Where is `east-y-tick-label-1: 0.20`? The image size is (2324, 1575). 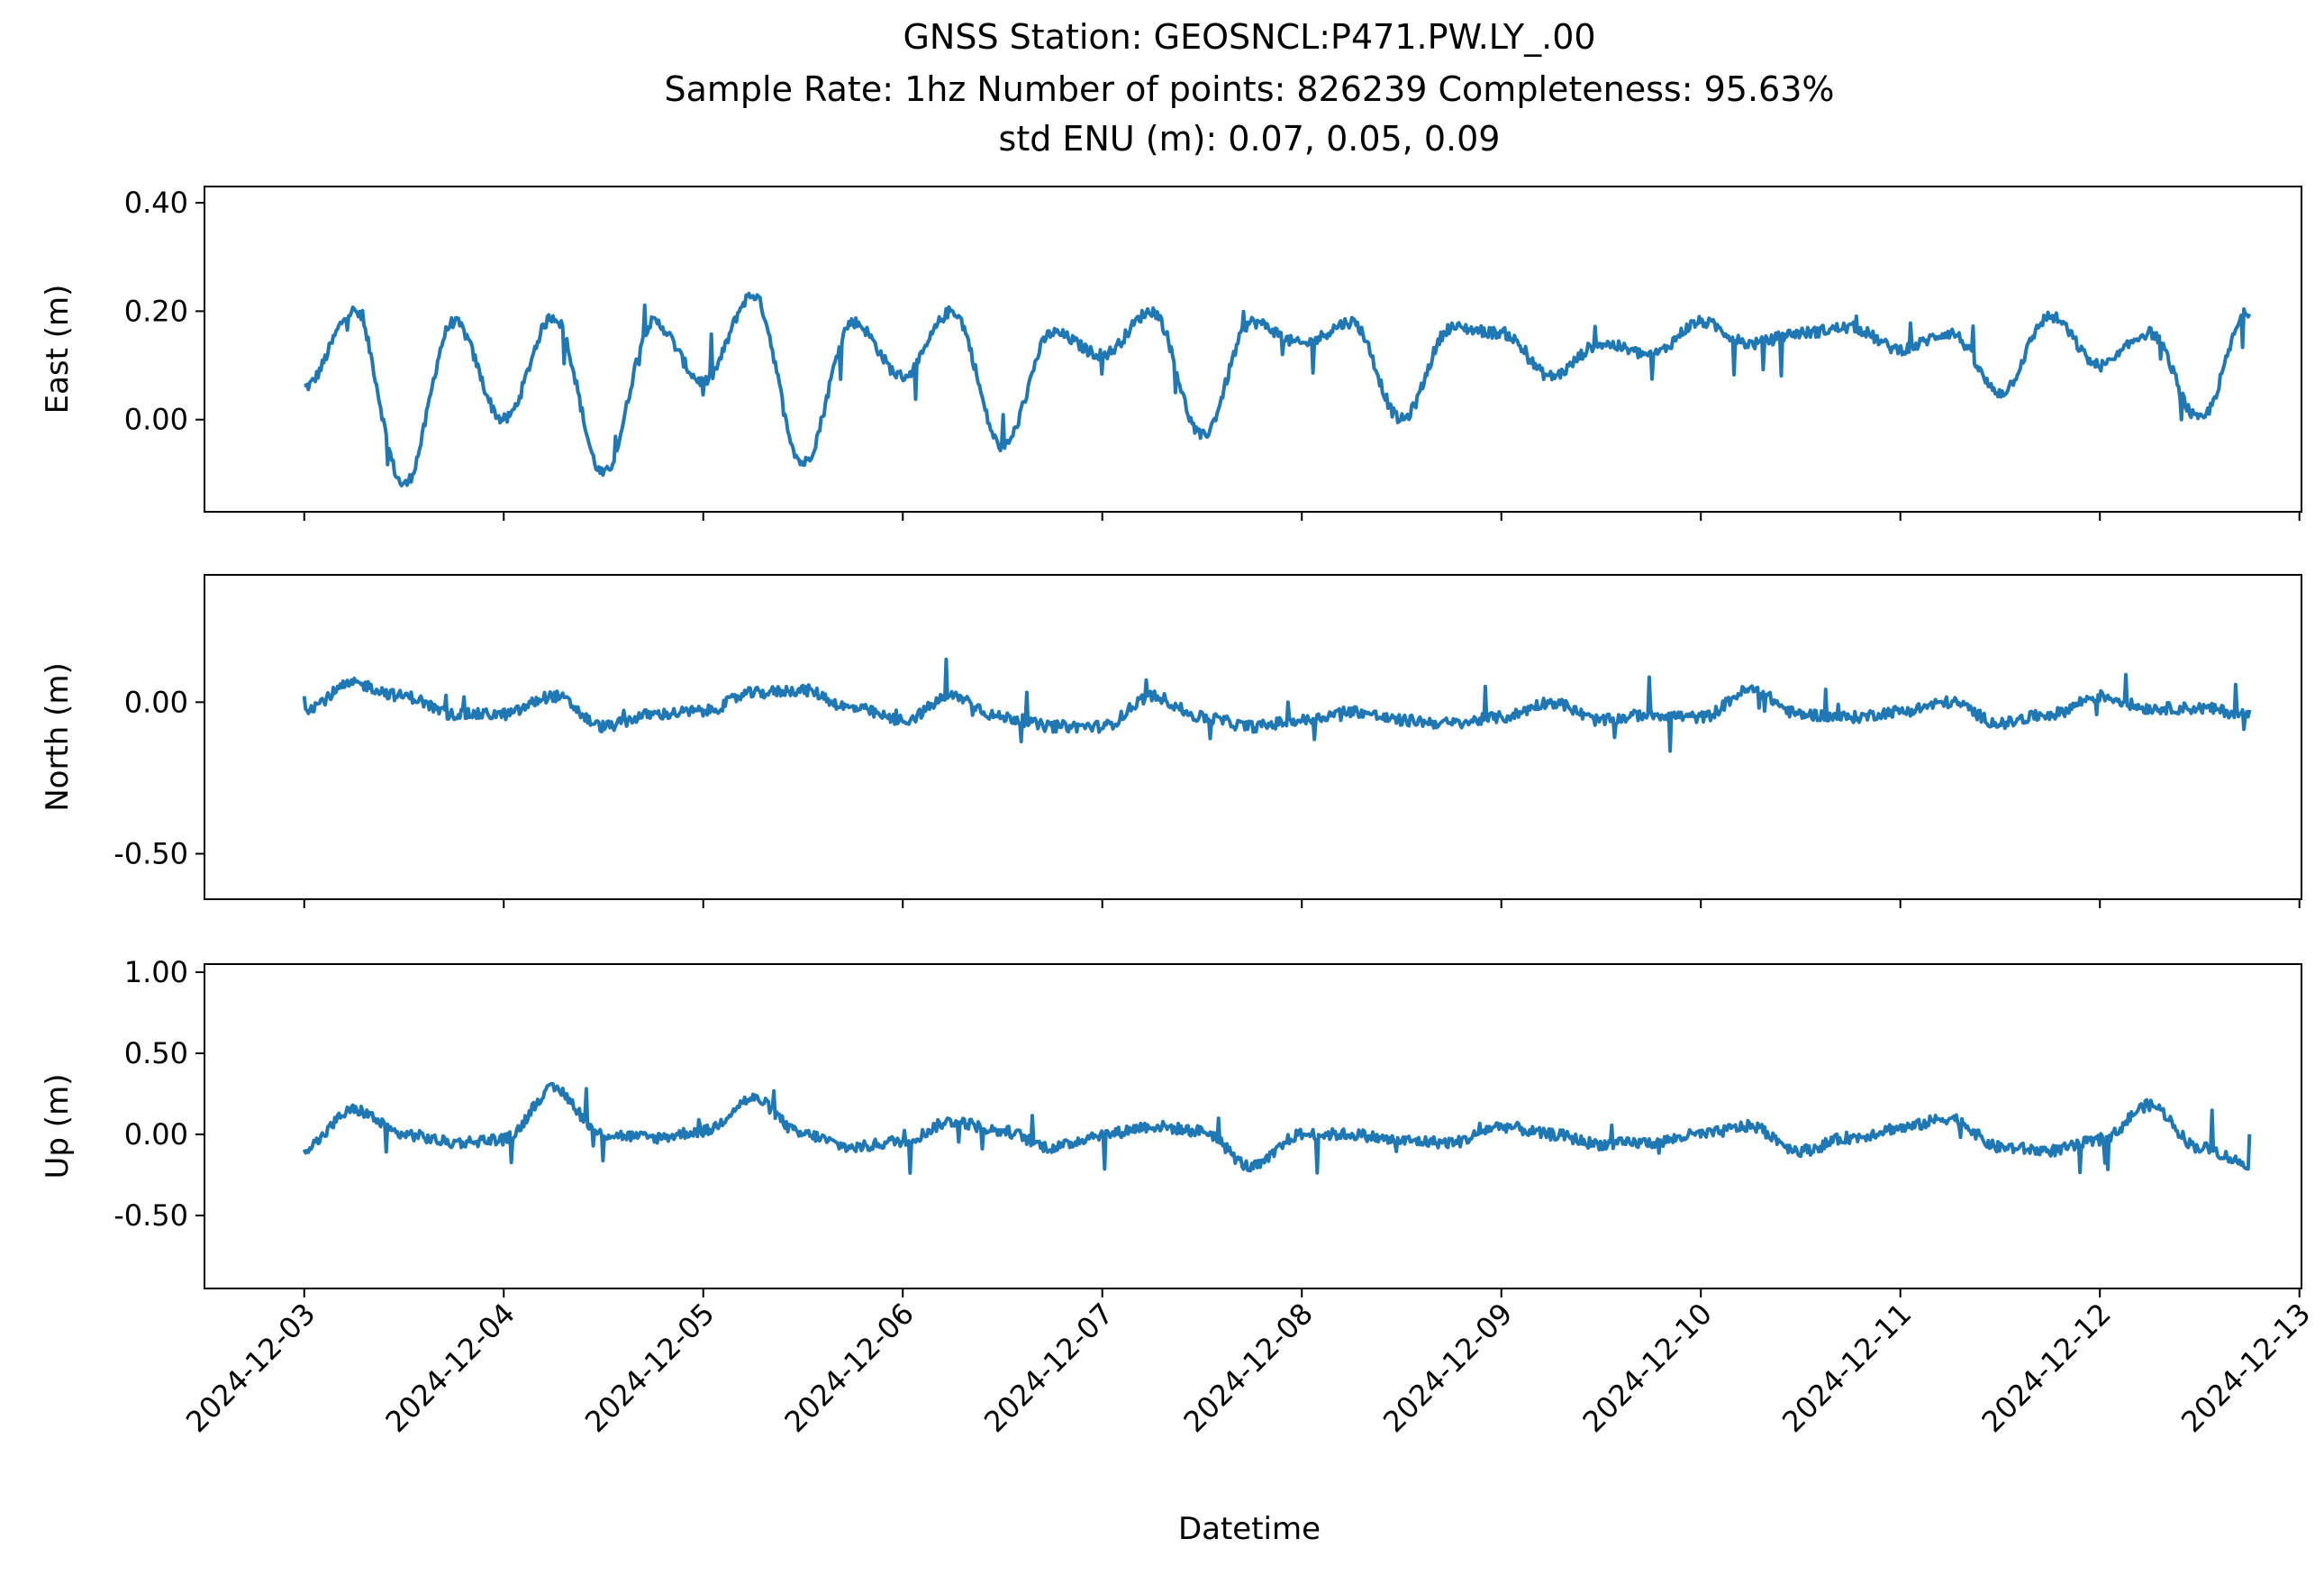 east-y-tick-label-1: 0.20 is located at coordinates (156, 311).